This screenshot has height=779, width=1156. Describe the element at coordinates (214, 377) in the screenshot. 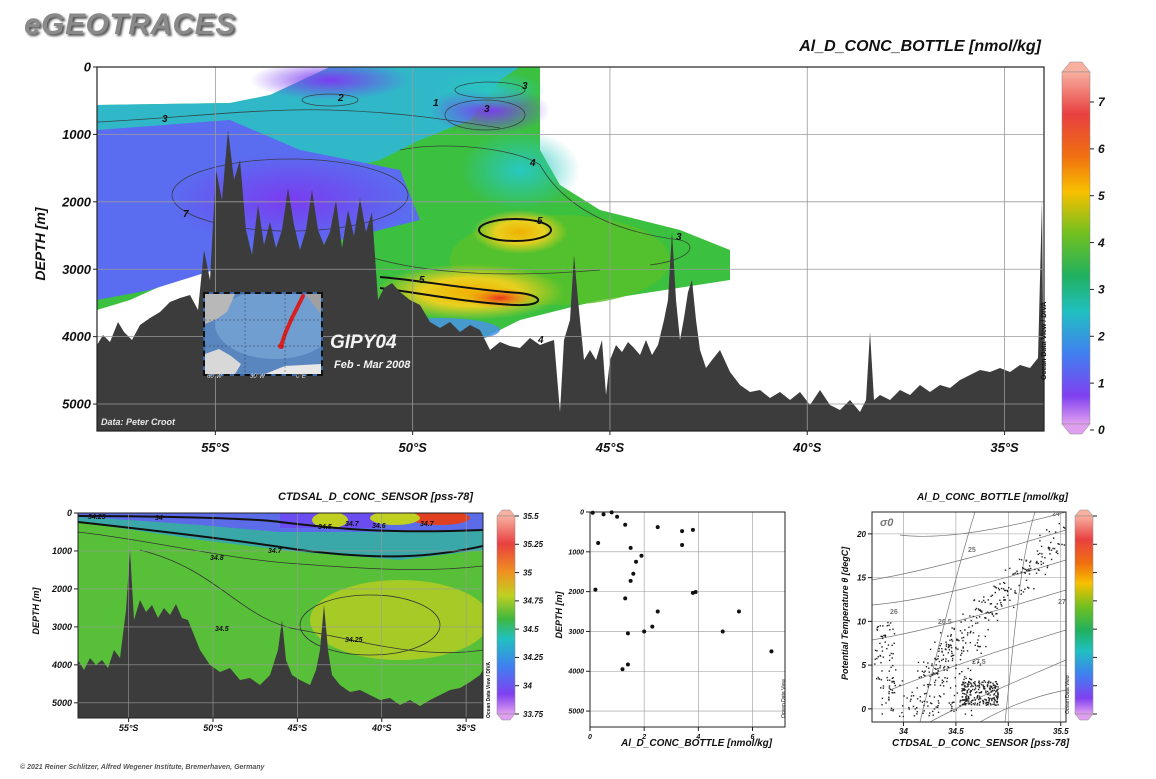

I see `inset-tick-1: 60°W` at that location.